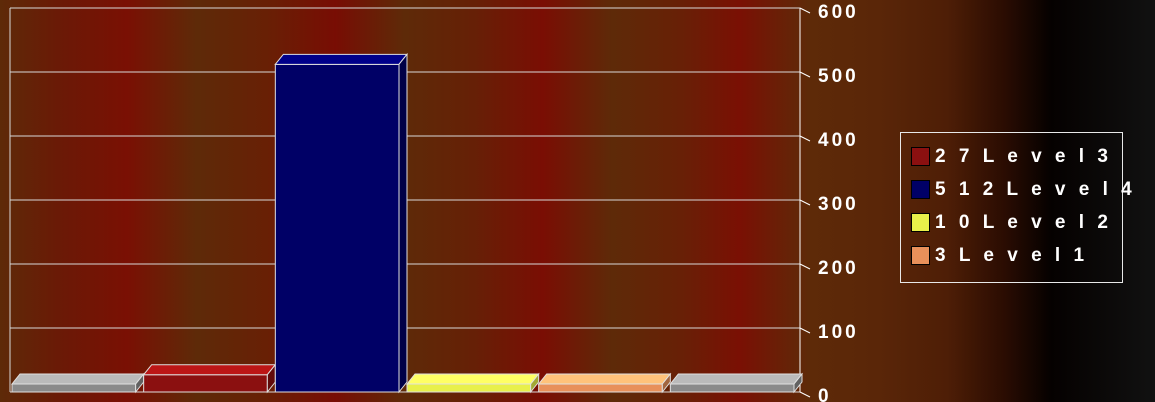 Image resolution: width=1155 pixels, height=402 pixels. I want to click on y-tick-label: 0, so click(825, 394).